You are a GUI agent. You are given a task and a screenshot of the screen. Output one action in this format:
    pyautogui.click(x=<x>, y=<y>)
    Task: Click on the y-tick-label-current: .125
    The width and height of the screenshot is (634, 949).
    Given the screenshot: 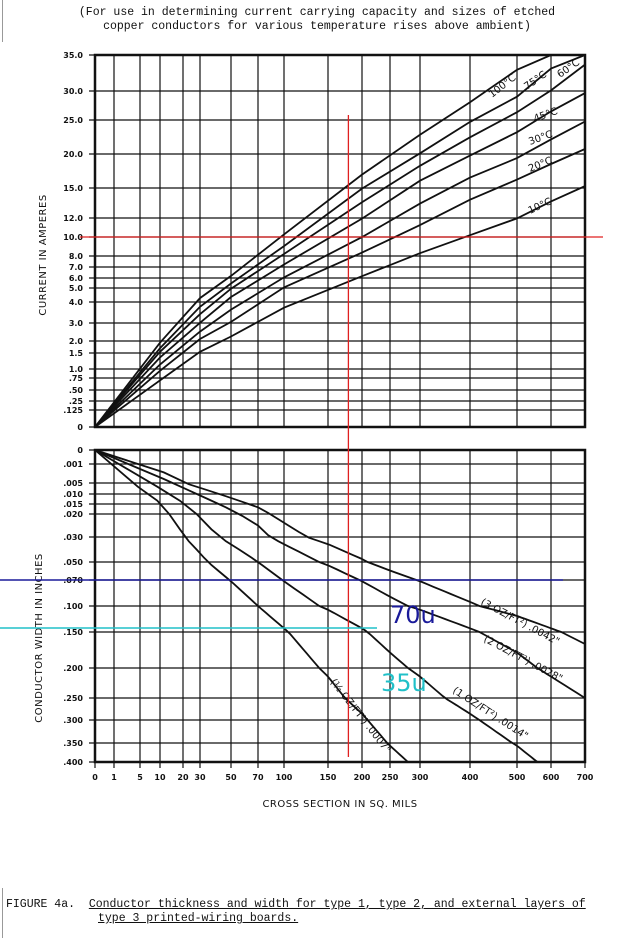 What is the action you would take?
    pyautogui.click(x=73, y=410)
    